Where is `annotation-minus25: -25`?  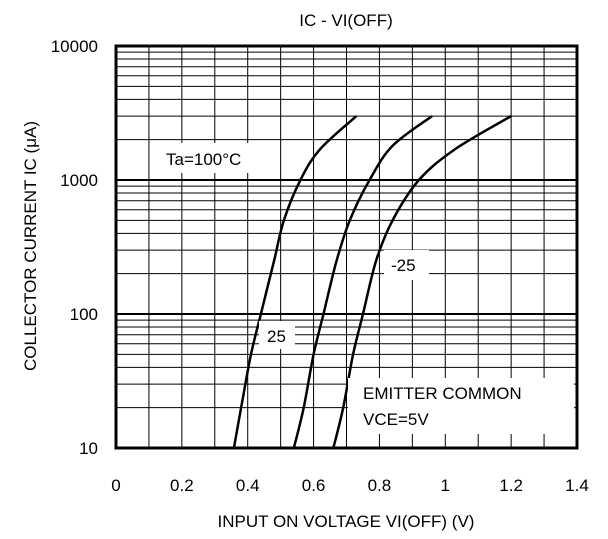 annotation-minus25: -25 is located at coordinates (406, 265).